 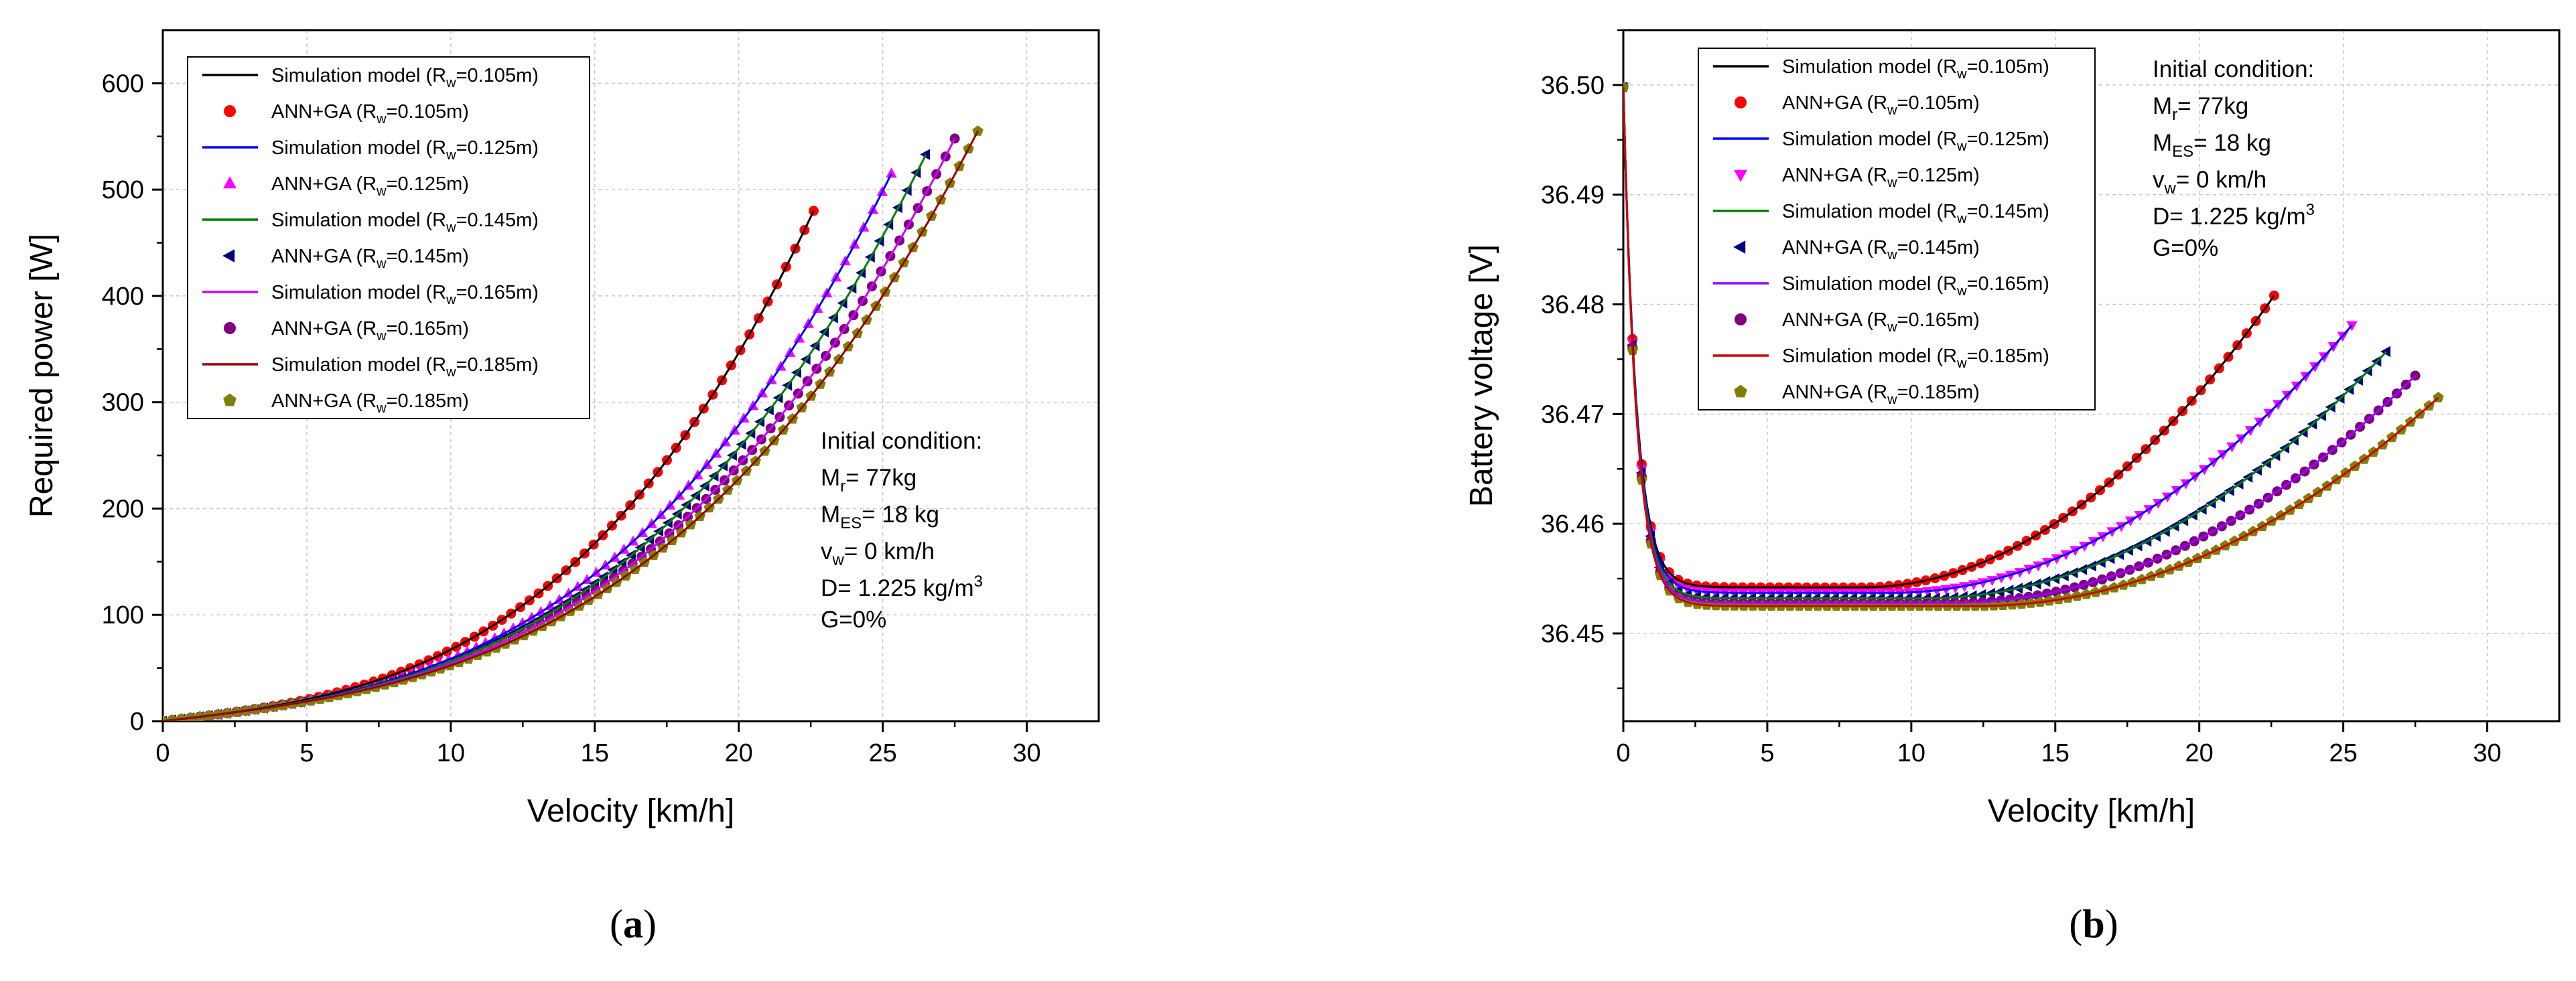 I want to click on y-tick-label: 36.47, so click(x=1573, y=415).